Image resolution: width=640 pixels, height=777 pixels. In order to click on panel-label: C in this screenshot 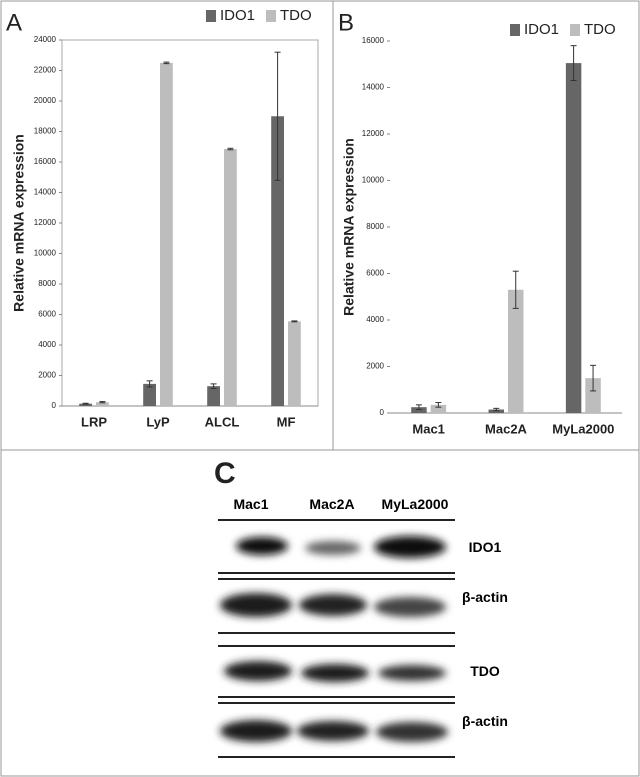, I will do `click(225, 473)`.